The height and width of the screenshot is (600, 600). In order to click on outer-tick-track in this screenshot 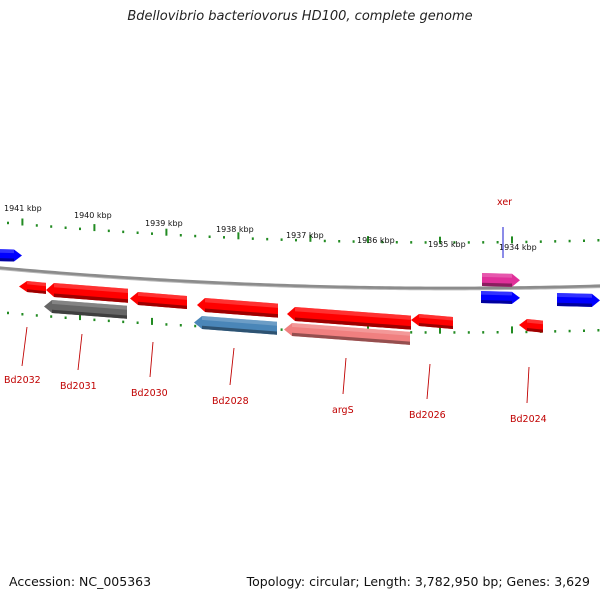, I will do `click(303, 231)`.